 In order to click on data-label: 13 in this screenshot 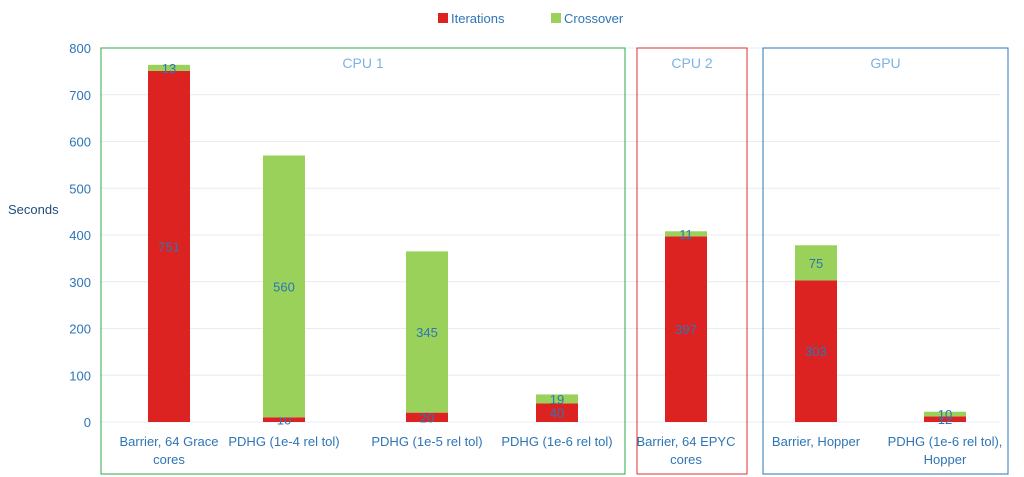, I will do `click(169, 68)`.